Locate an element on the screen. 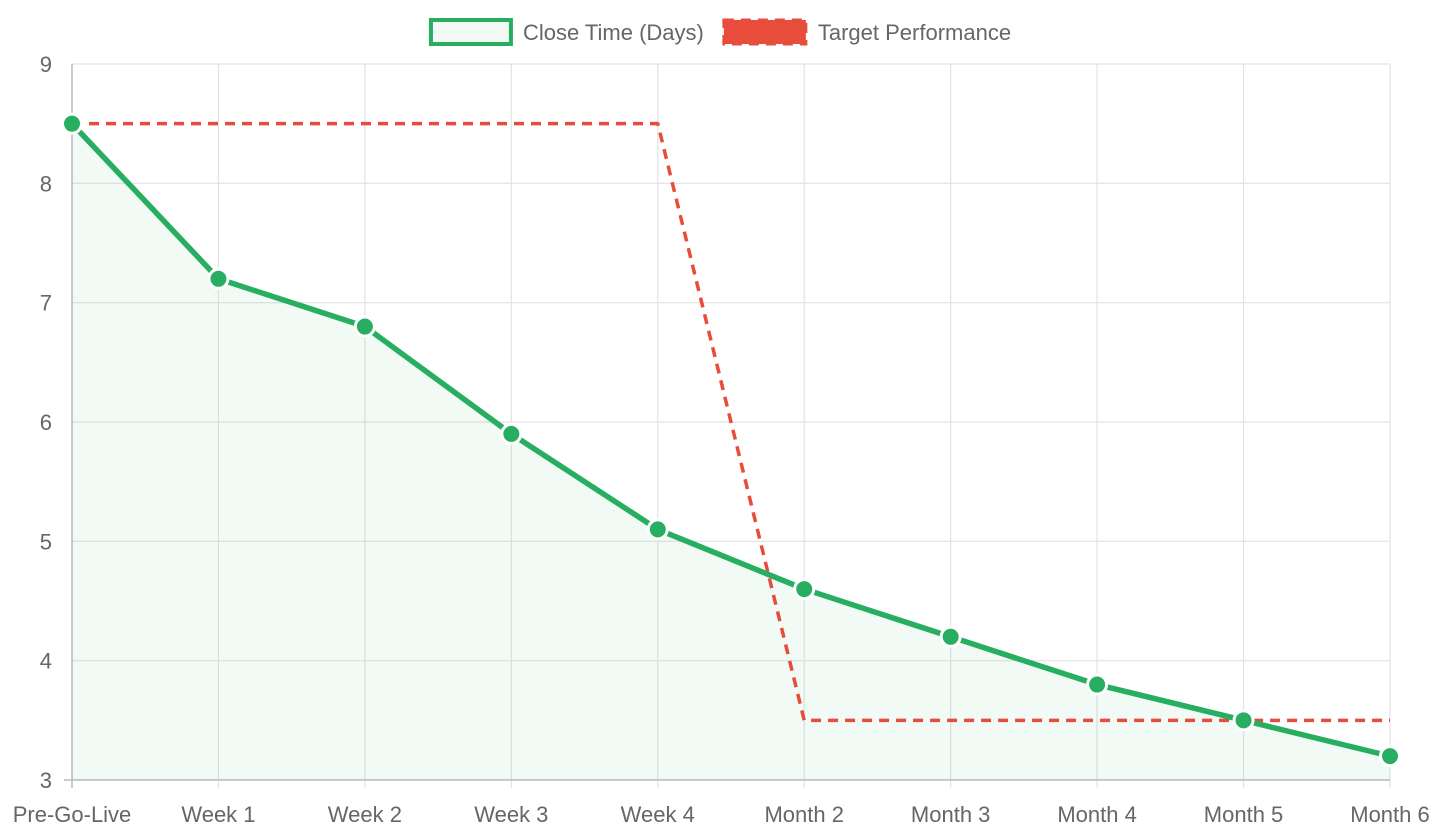 This screenshot has height=840, width=1440. x-tick-label: Month 2 is located at coordinates (804, 814).